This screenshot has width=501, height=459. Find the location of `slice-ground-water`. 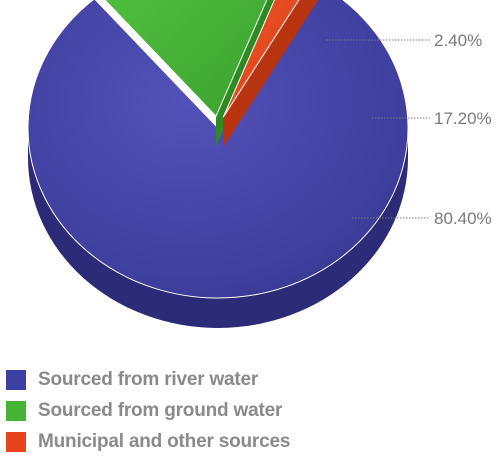

slice-ground-water is located at coordinates (186, 59).